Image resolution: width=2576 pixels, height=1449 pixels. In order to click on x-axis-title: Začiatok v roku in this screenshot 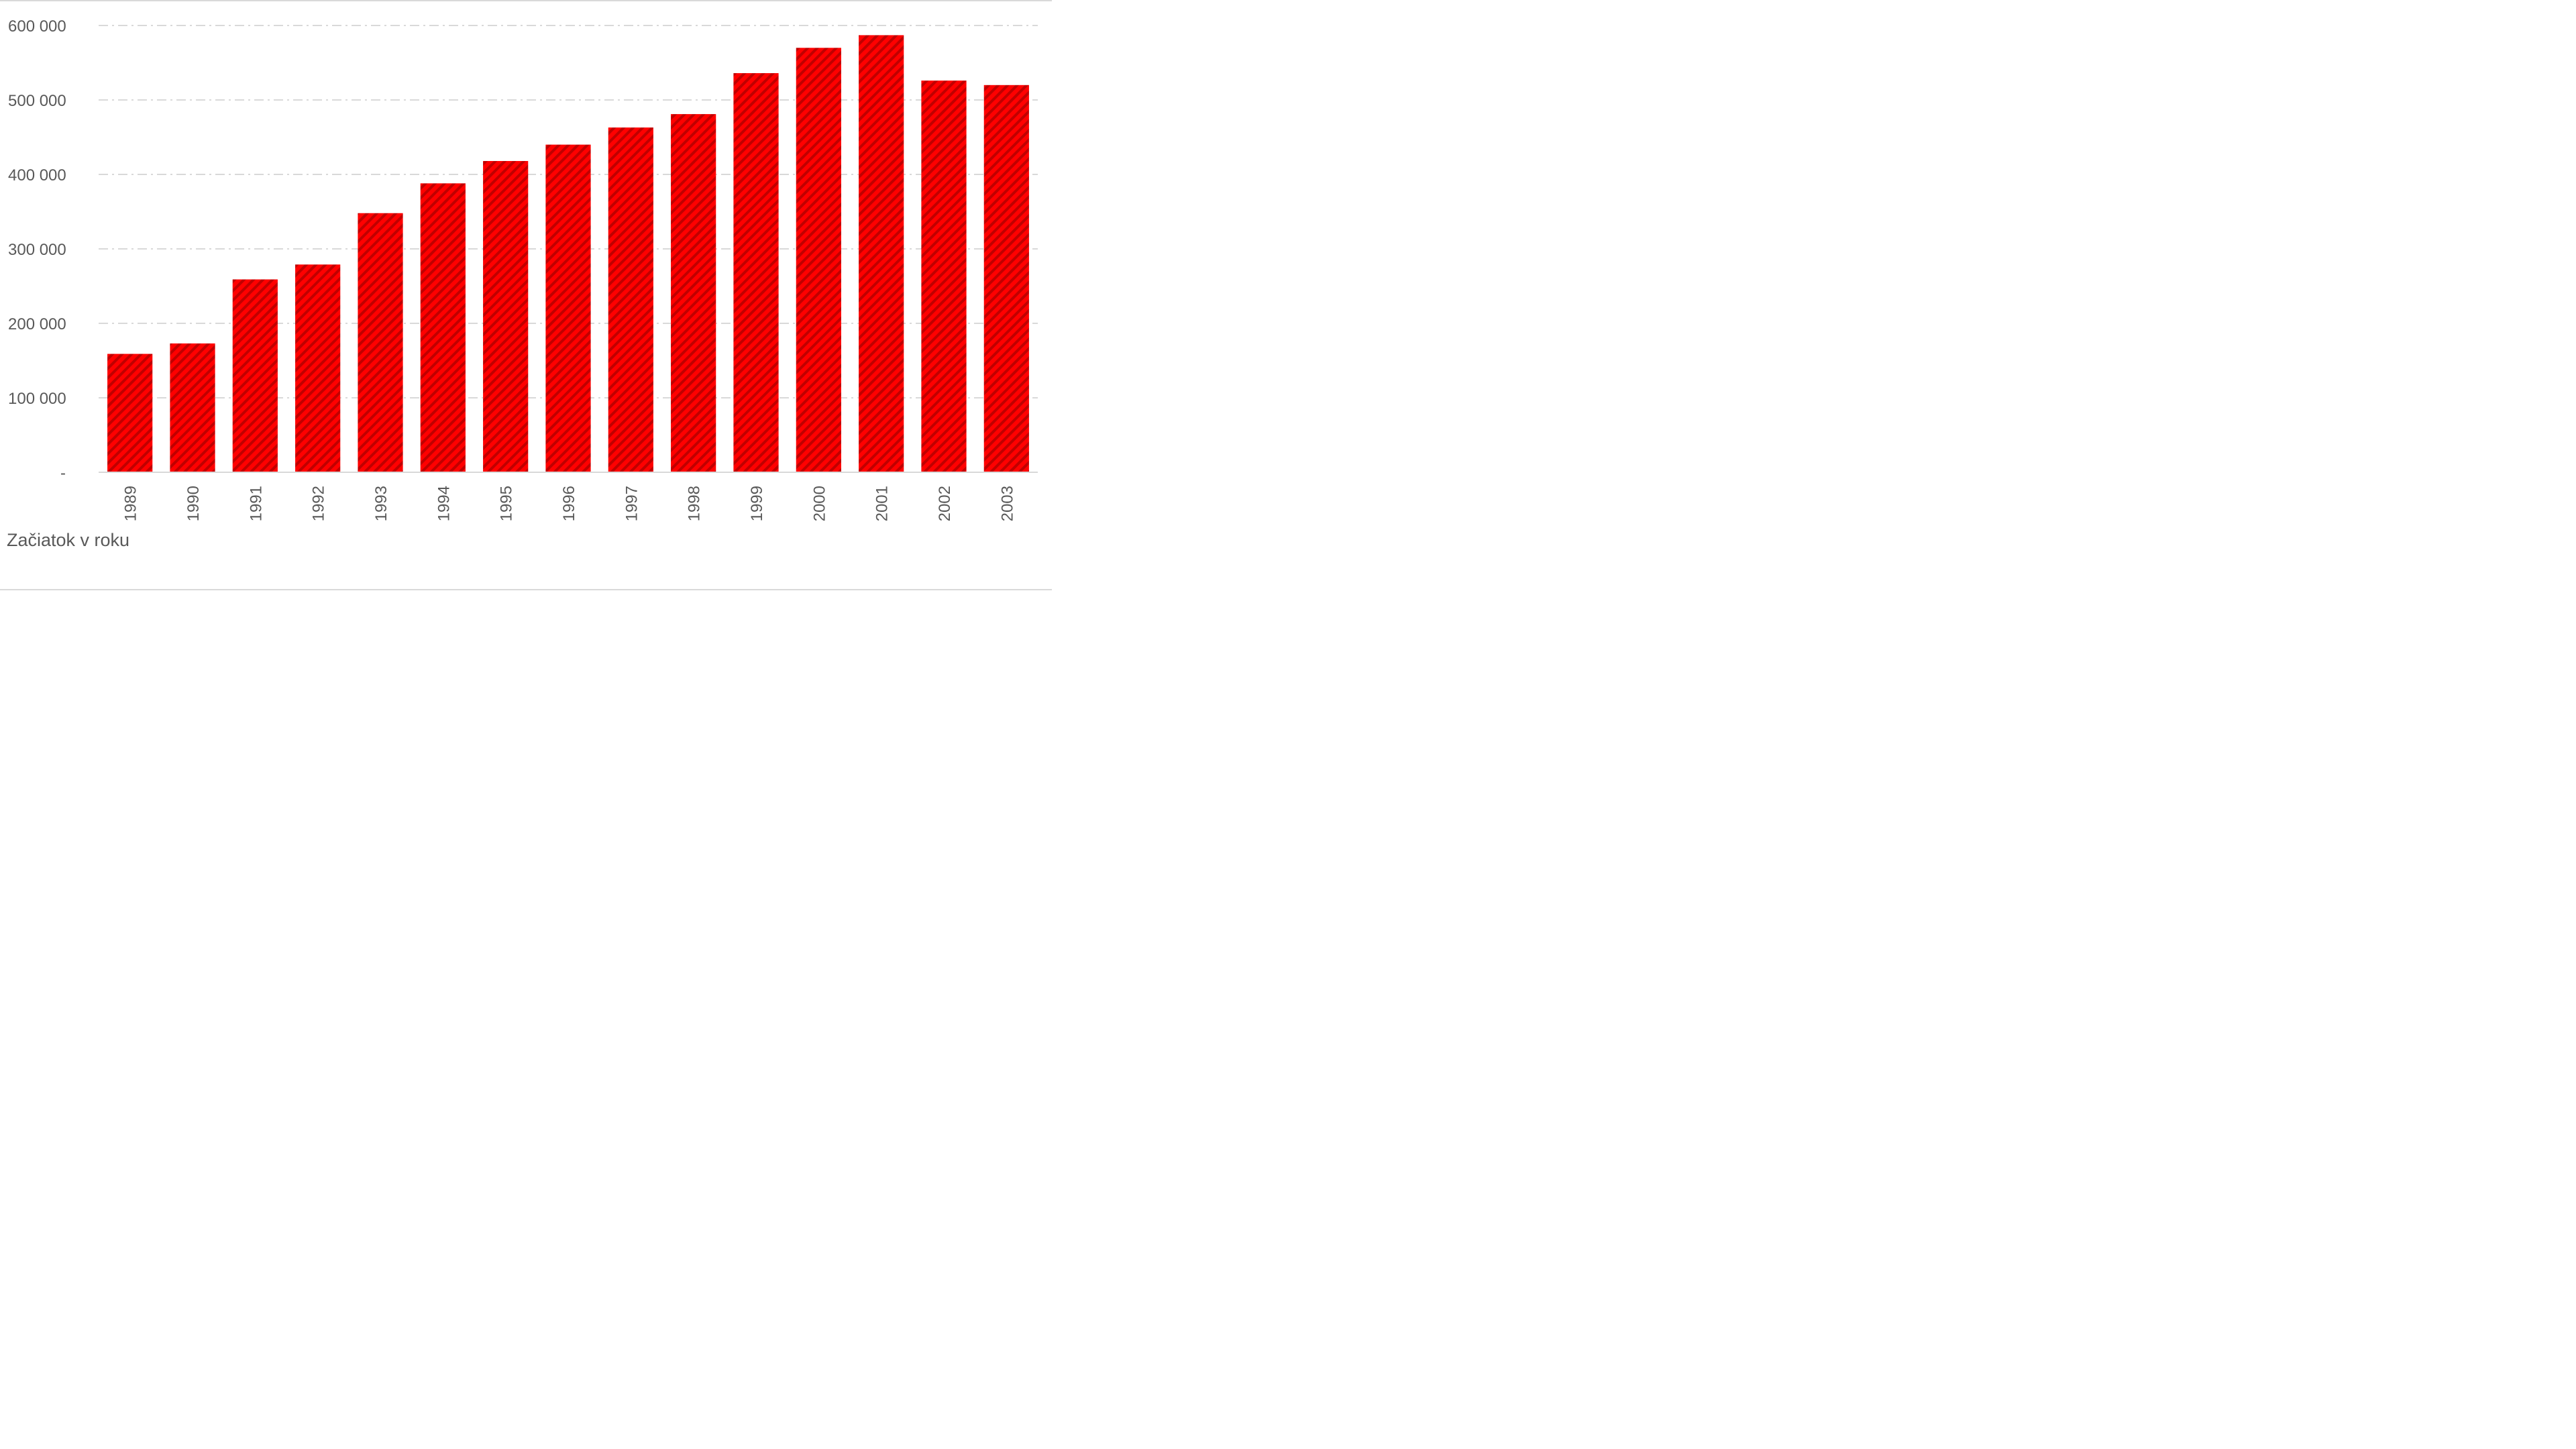, I will do `click(68, 540)`.